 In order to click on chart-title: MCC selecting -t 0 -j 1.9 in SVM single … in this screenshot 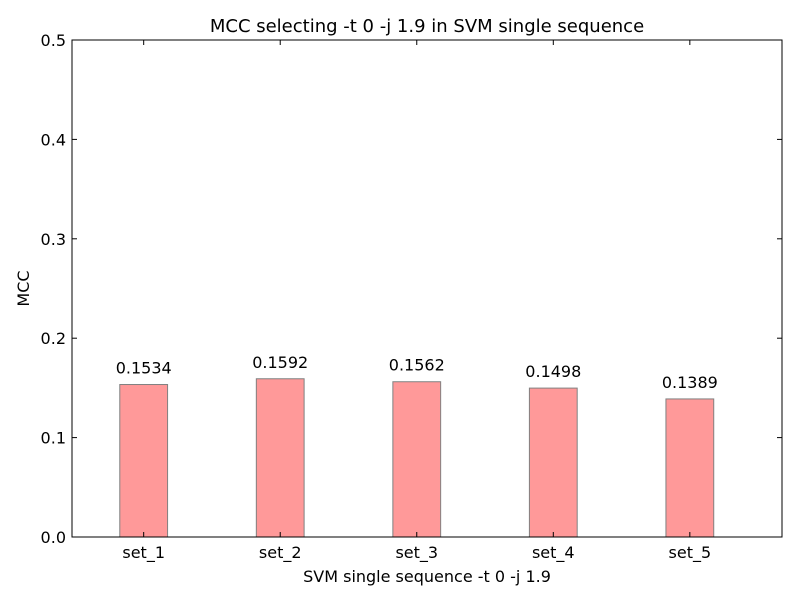, I will do `click(427, 26)`.